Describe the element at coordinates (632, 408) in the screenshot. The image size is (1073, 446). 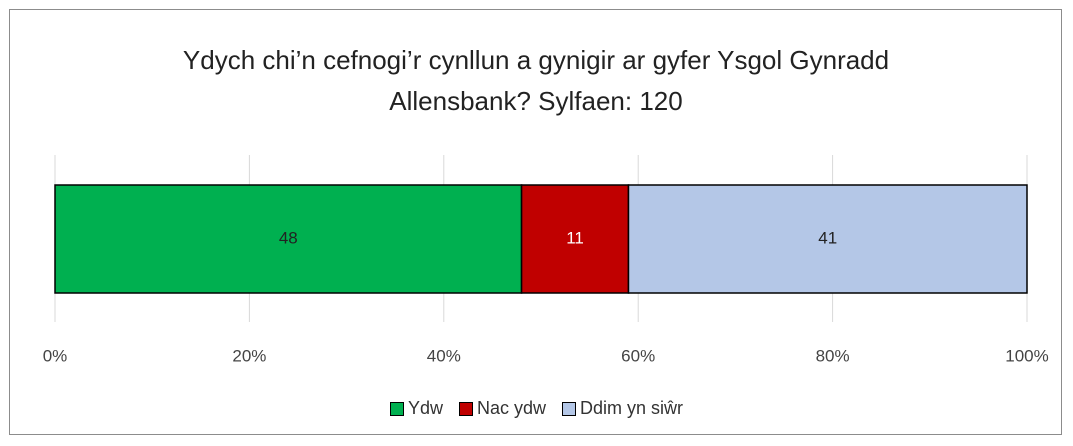
I see `legend-label: Ddim yn siŵr` at that location.